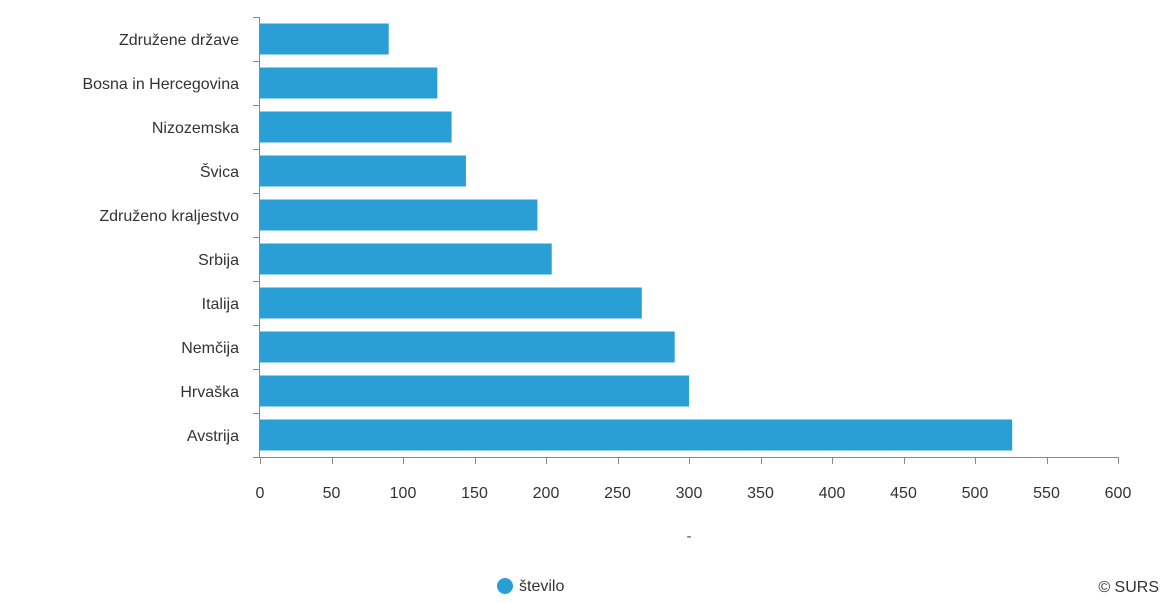 This screenshot has height=603, width=1164. What do you see at coordinates (209, 392) in the screenshot?
I see `category-label: Hrvaška` at bounding box center [209, 392].